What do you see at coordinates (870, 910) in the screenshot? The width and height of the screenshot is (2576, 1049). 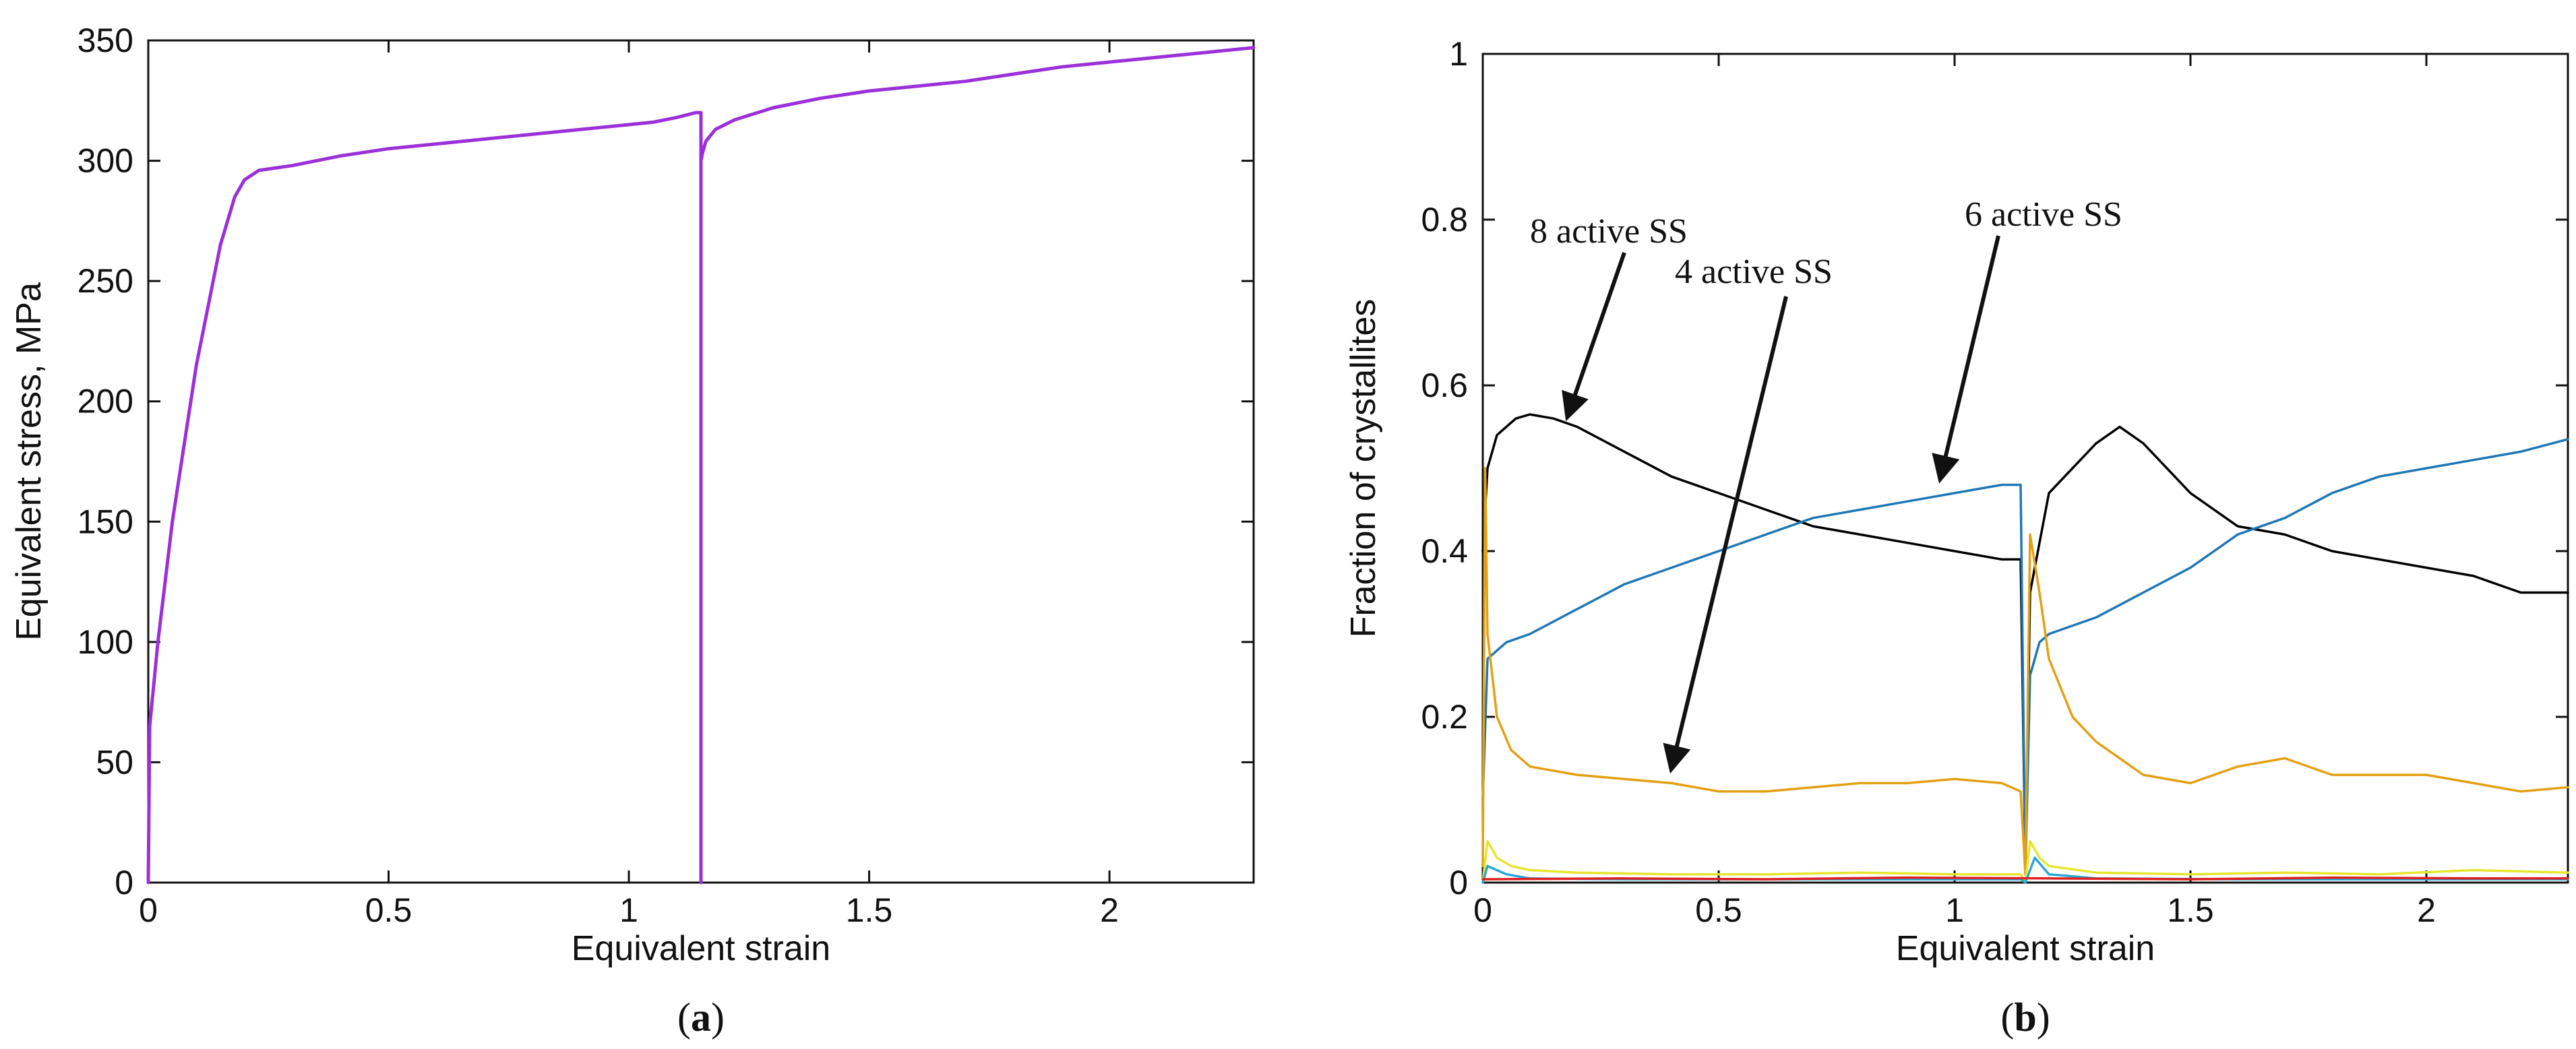 I see `panel-a-x-tick-label: 1.5` at bounding box center [870, 910].